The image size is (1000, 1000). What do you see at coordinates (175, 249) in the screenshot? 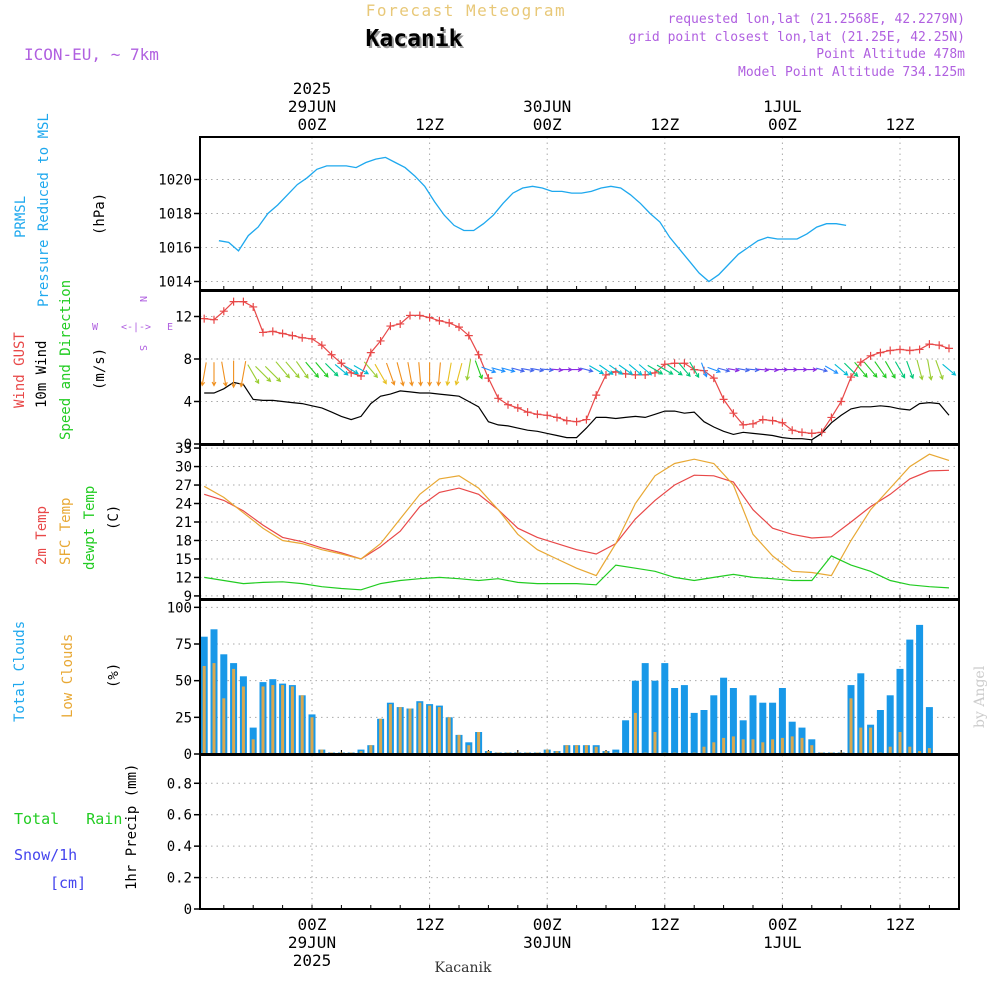
I see `pressure-y-tick-label: 1016` at bounding box center [175, 249].